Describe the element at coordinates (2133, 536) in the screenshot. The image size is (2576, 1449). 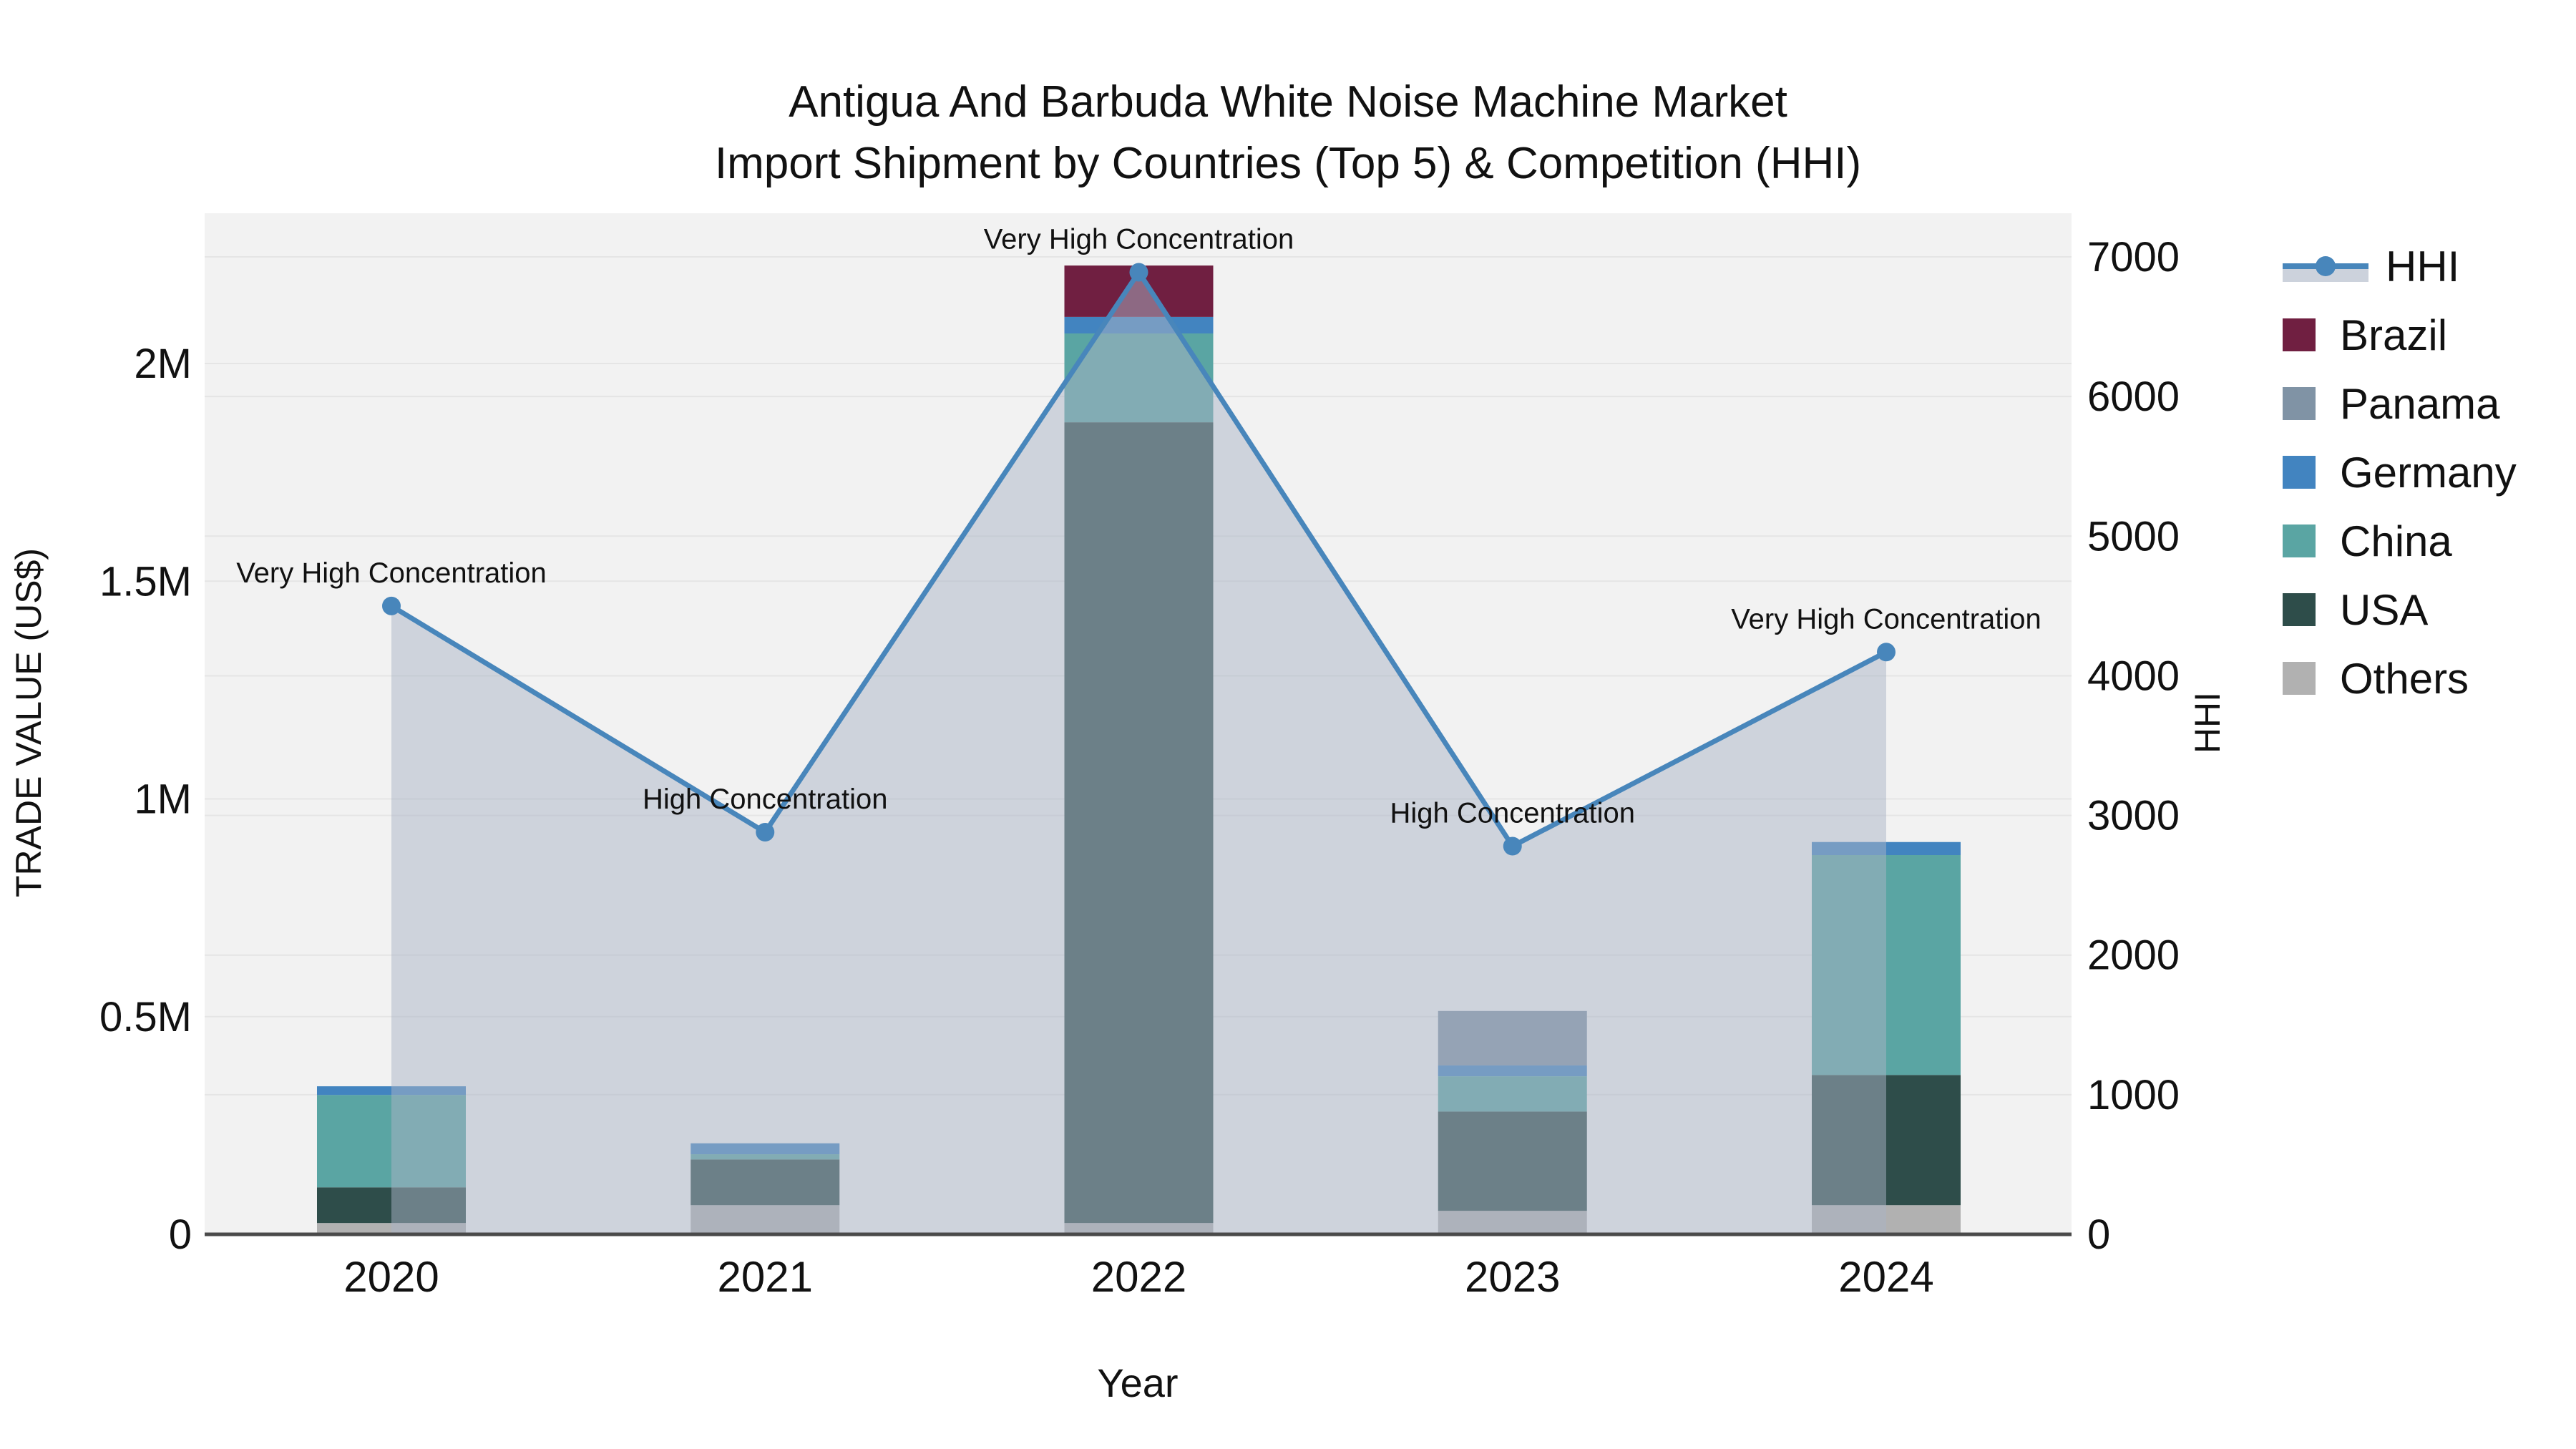
I see `y-right-tick-label: 5000` at that location.